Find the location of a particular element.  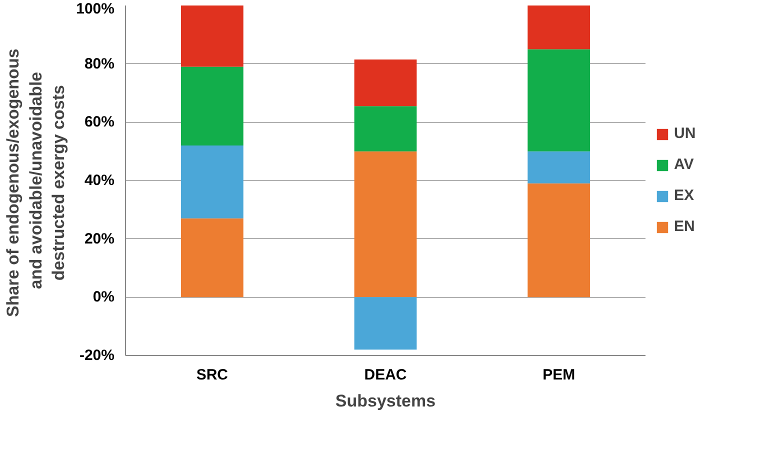

y-axis-title: Share of endogenous/exogenous and avoidable/unavoidable destructed exergy costs is located at coordinates (36, 182).